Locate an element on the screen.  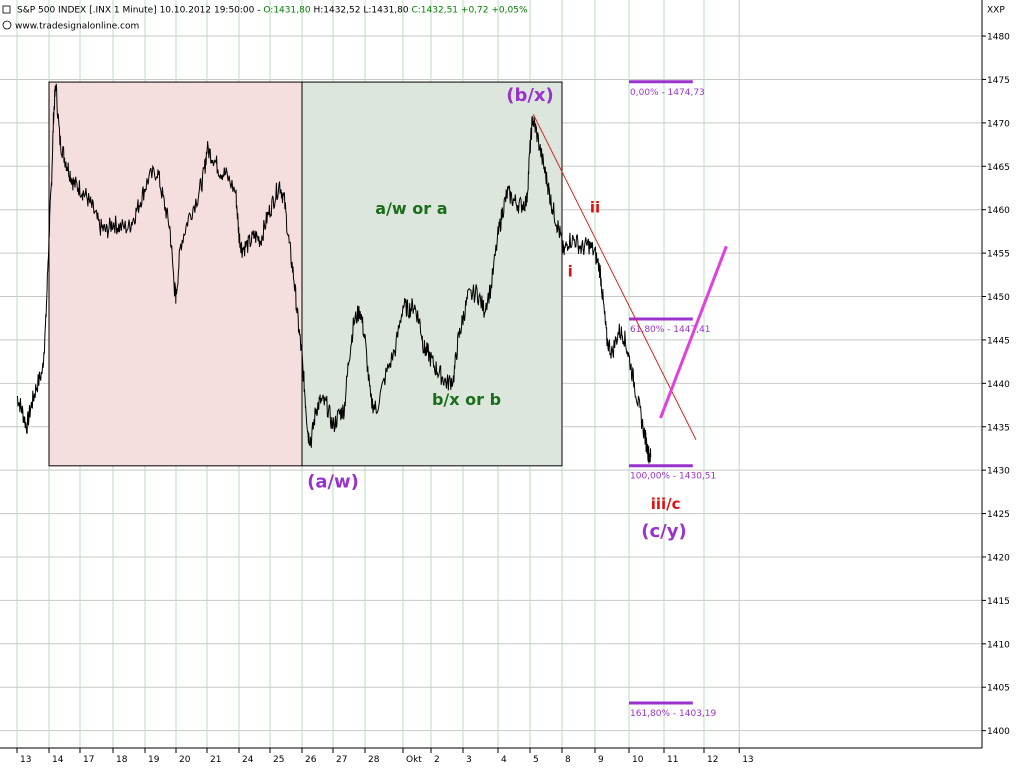
axis-code: XXP is located at coordinates (996, 11).